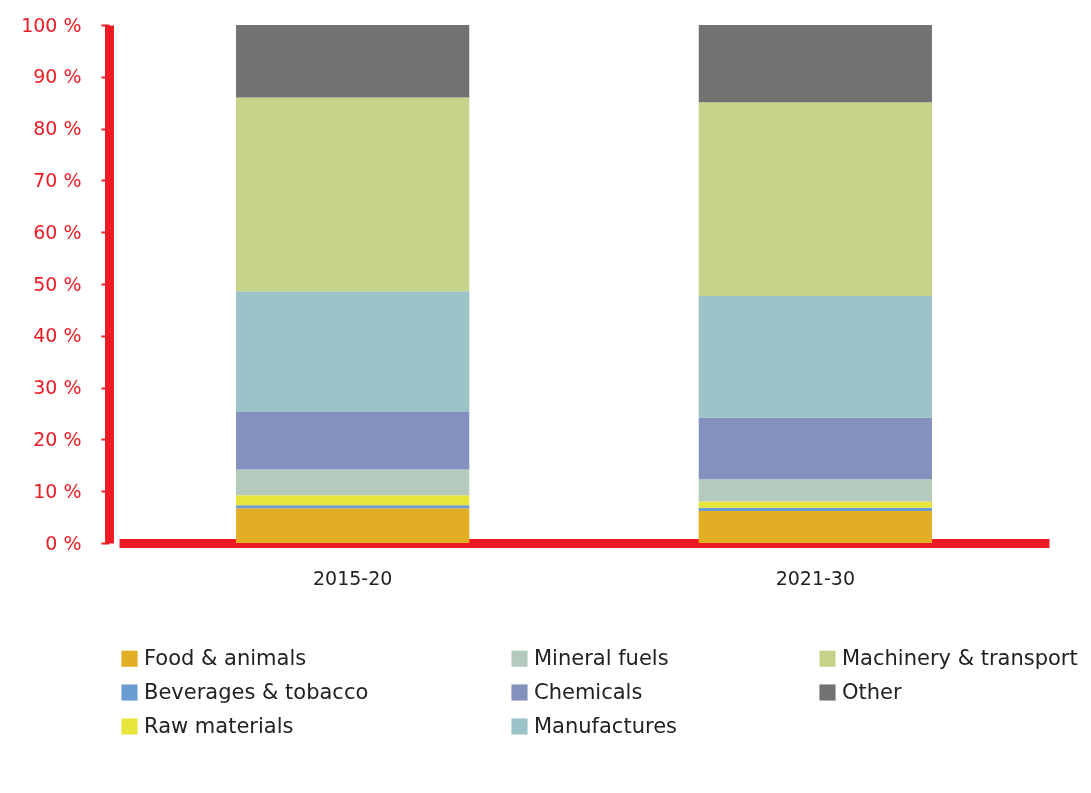  I want to click on y-tick-label: 60 %, so click(57, 231).